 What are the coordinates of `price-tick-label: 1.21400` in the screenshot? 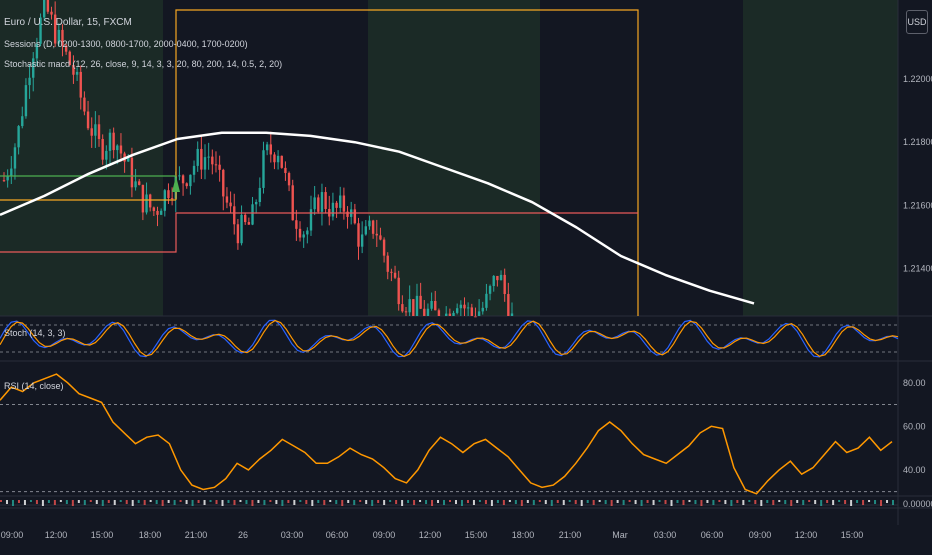 It's located at (917, 269).